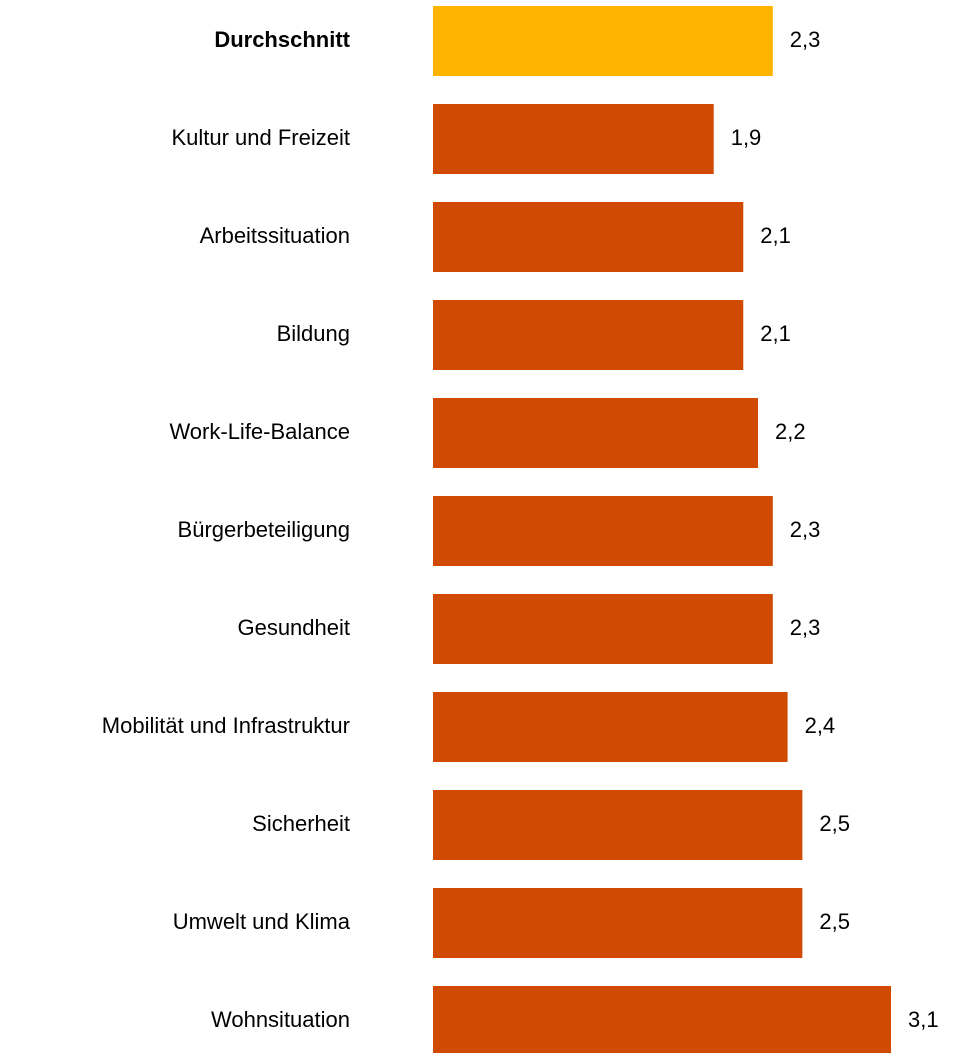  Describe the element at coordinates (301, 823) in the screenshot. I see `category-label: Sicherheit` at that location.